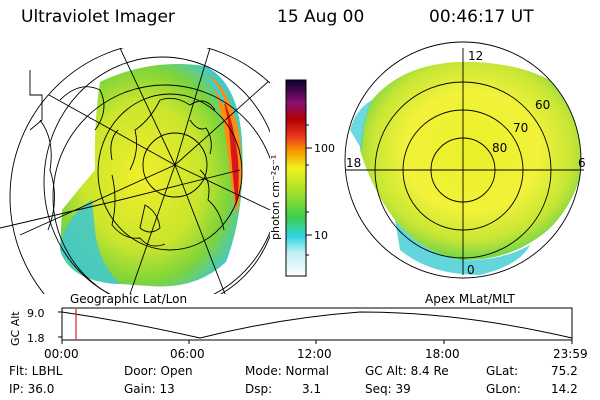  Describe the element at coordinates (259, 389) in the screenshot. I see `dsp-label: Dsp:` at that location.